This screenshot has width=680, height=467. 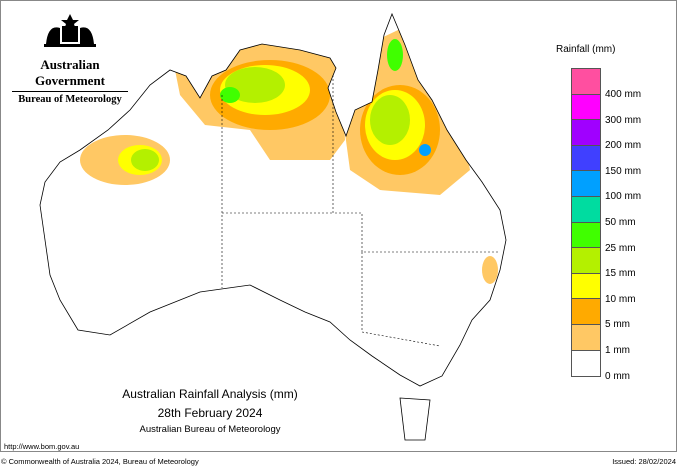 I want to click on legend-label: 0 mm, so click(x=617, y=376).